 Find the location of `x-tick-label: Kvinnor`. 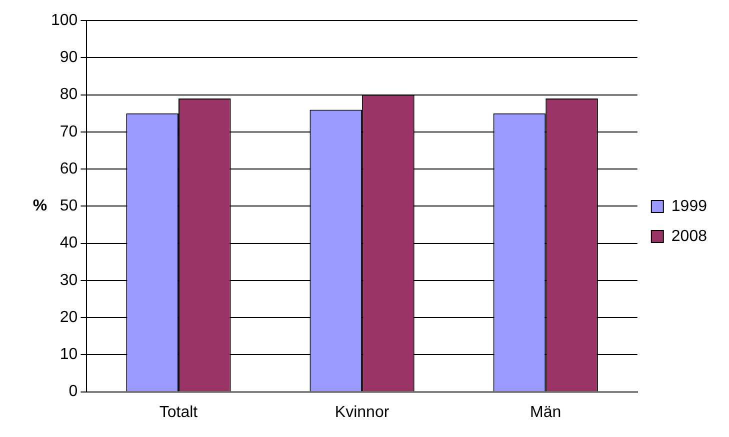

x-tick-label: Kvinnor is located at coordinates (362, 412).